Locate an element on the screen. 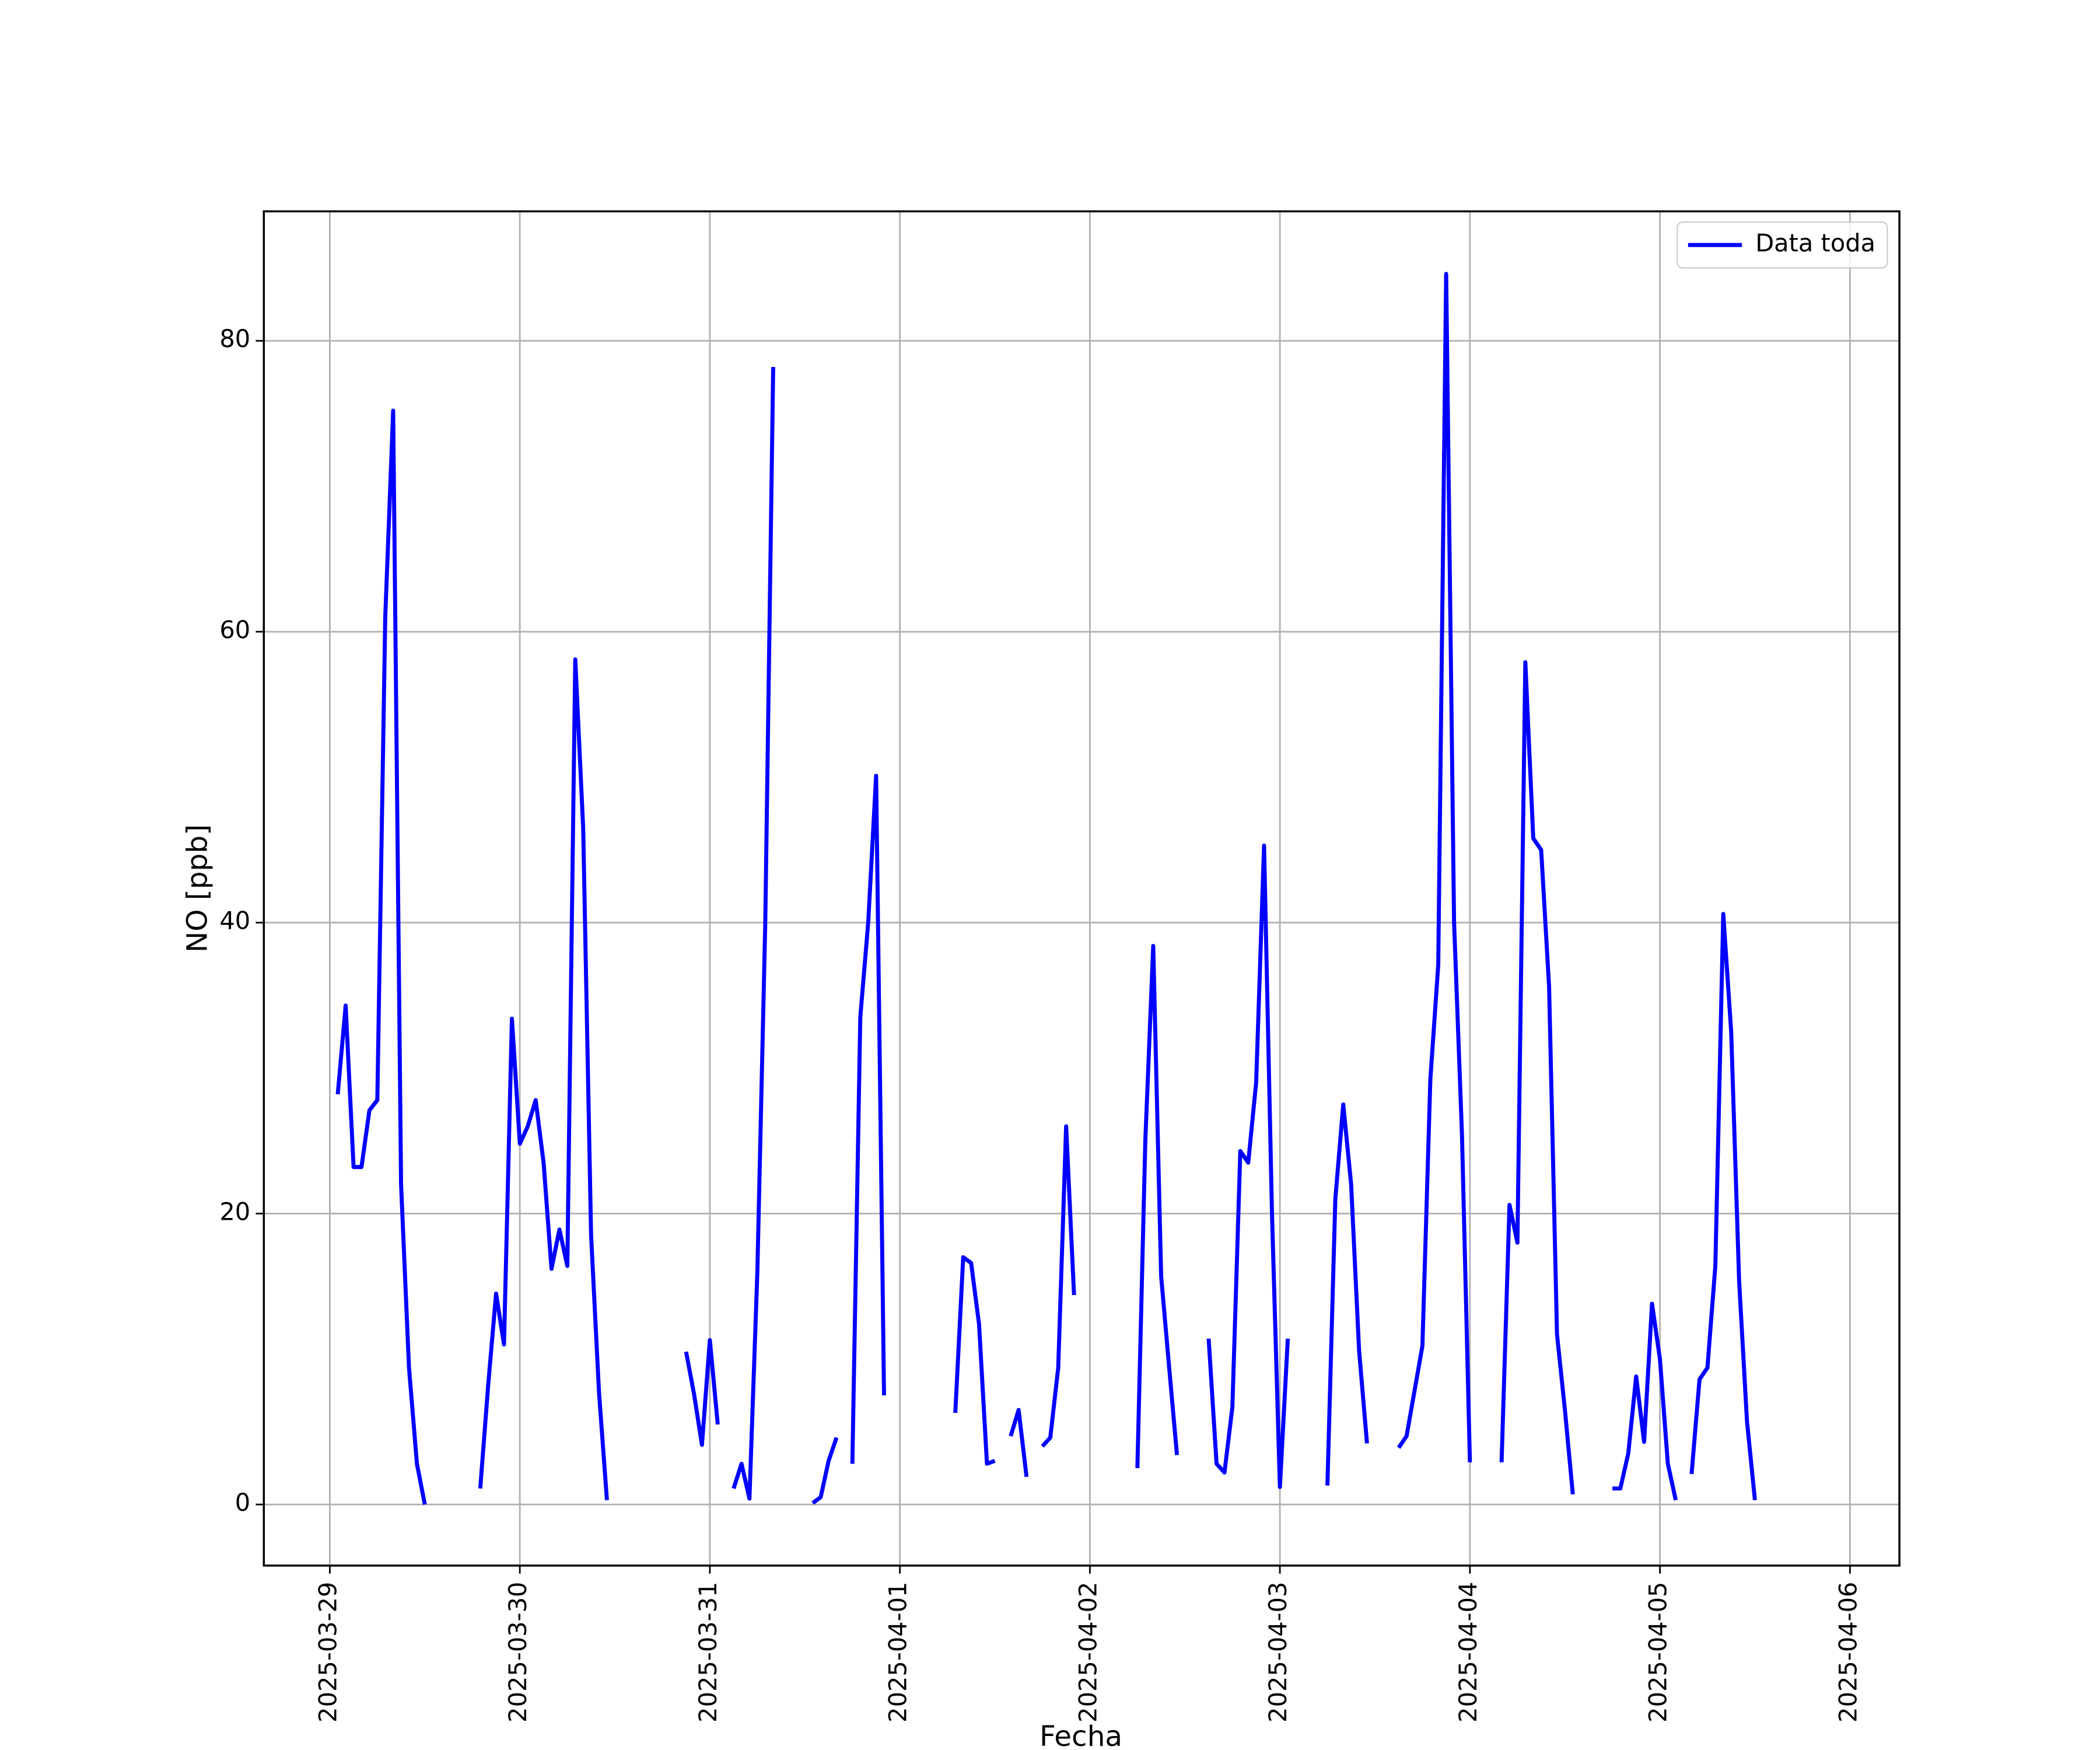  x-tick-label: 2025-03-30 is located at coordinates (517, 1652).